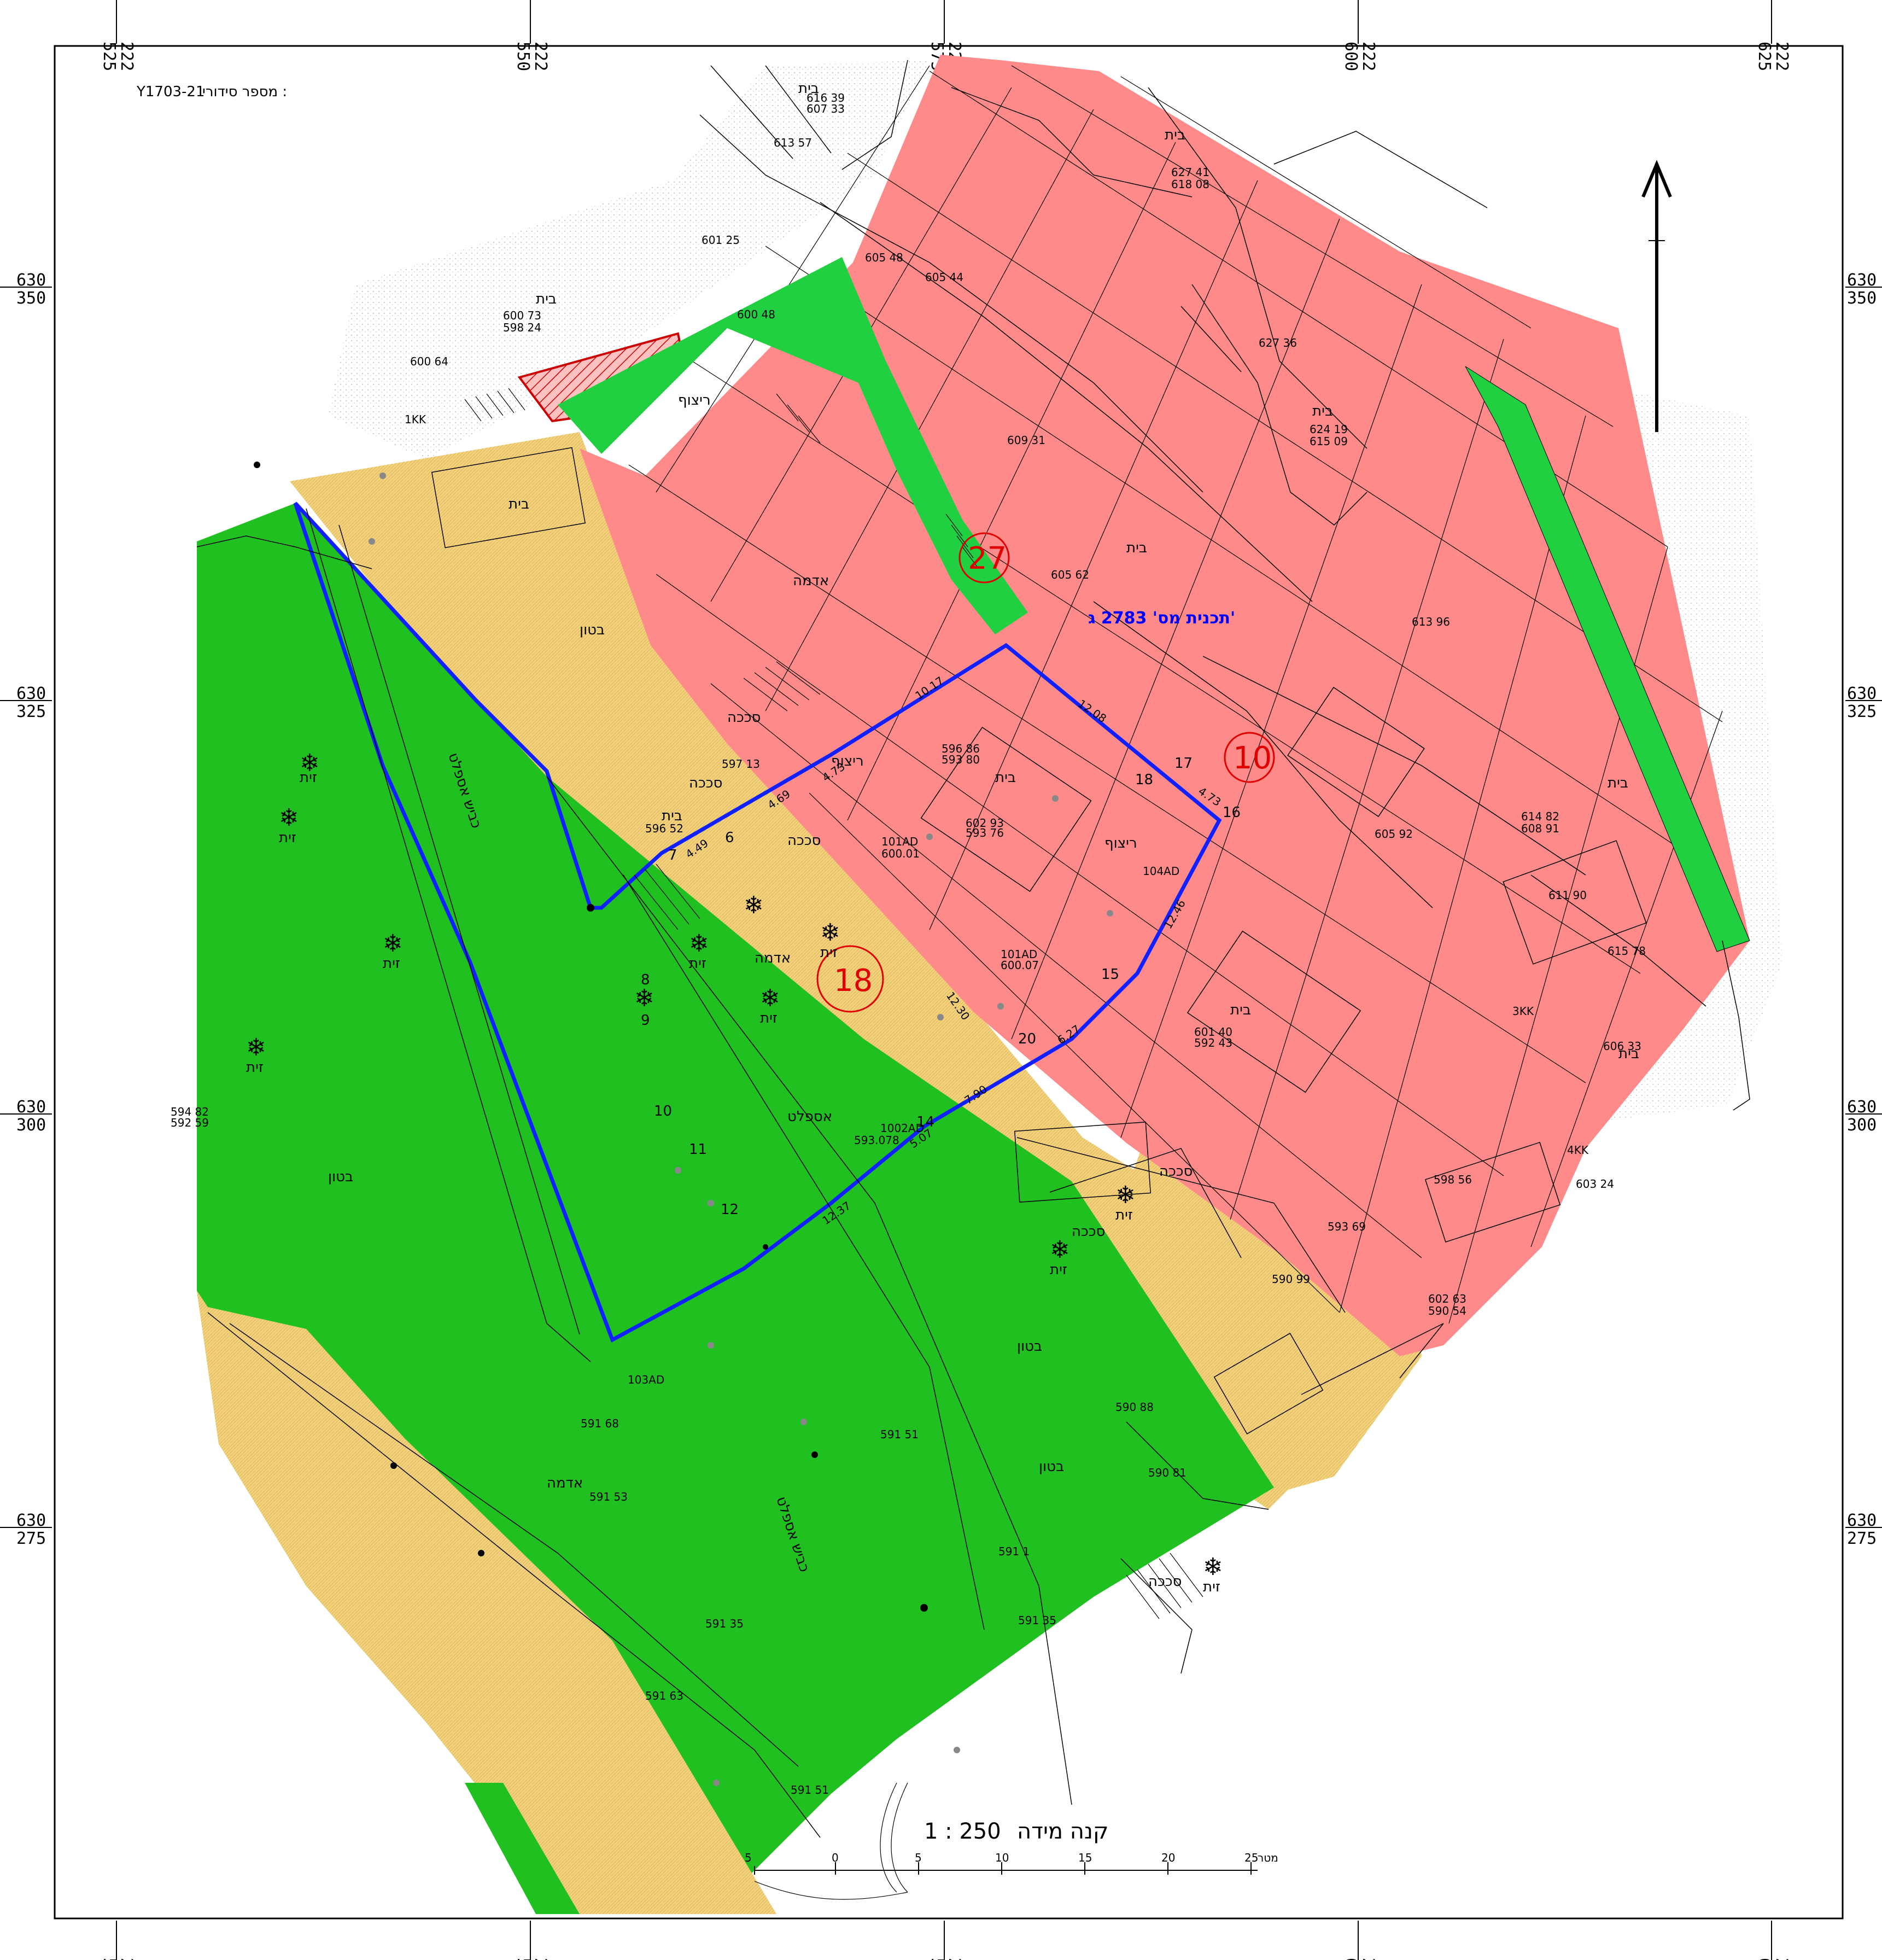 The width and height of the screenshot is (1882, 1960). I want to click on olive-label-4: זית, so click(255, 1067).